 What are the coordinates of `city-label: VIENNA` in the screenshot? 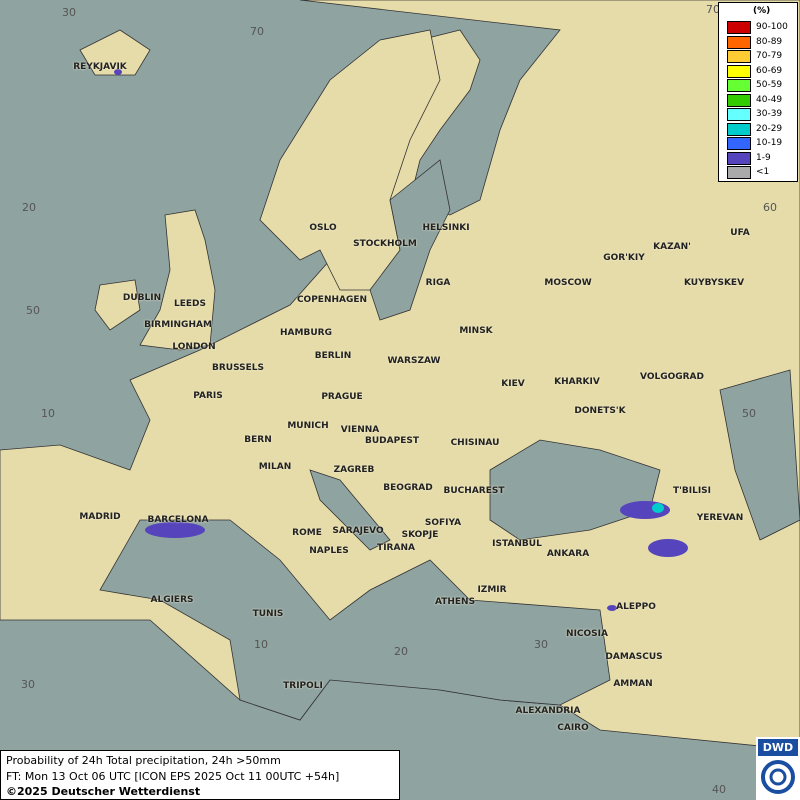 It's located at (360, 430).